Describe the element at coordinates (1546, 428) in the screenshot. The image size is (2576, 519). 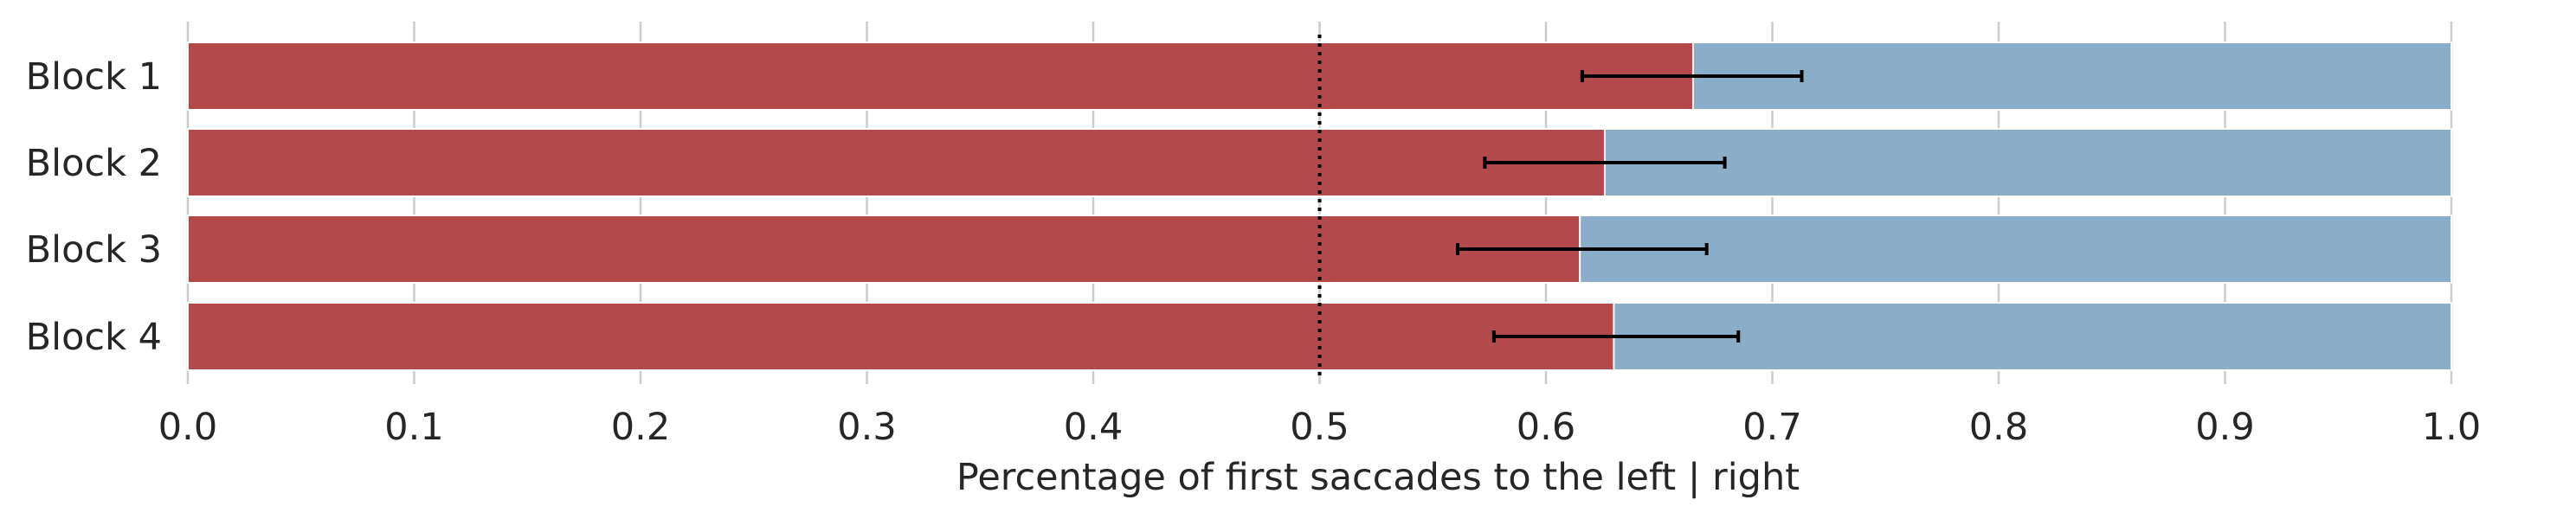
I see `x-tick-label: 0.6` at that location.